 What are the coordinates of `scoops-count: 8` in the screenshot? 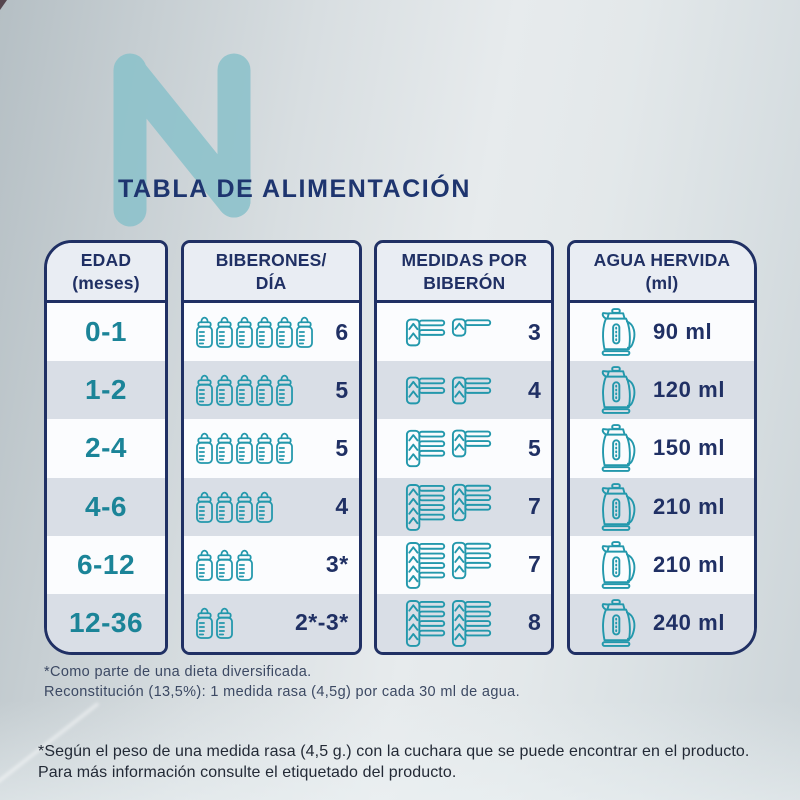 It's located at (535, 622).